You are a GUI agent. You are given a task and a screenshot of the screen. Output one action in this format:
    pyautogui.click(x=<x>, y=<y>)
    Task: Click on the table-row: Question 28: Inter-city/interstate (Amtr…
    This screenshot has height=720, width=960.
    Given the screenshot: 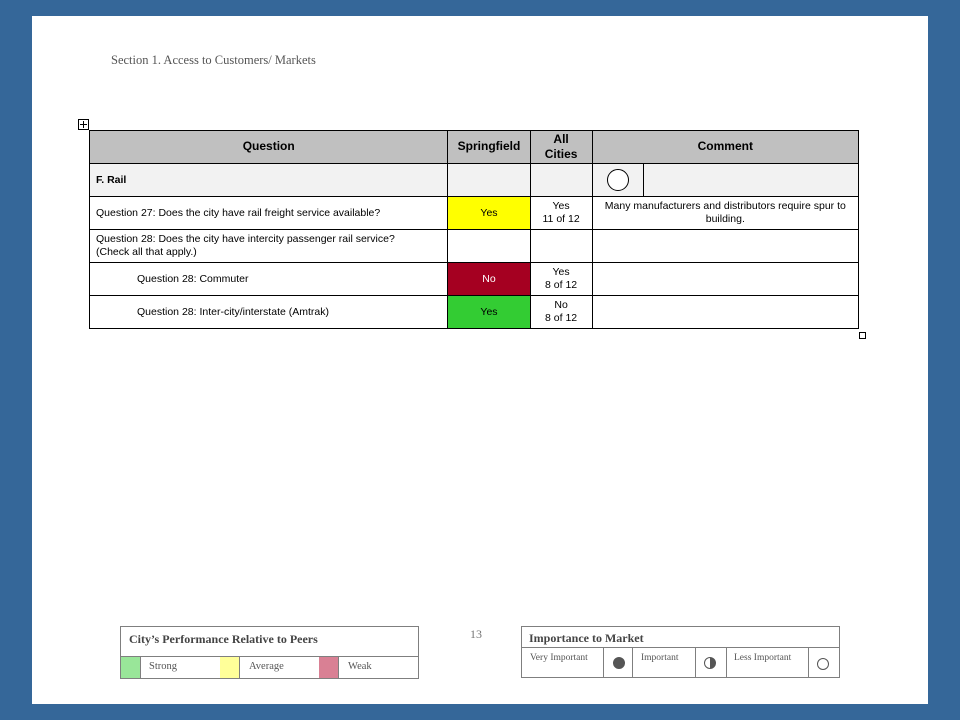 What is the action you would take?
    pyautogui.click(x=474, y=312)
    